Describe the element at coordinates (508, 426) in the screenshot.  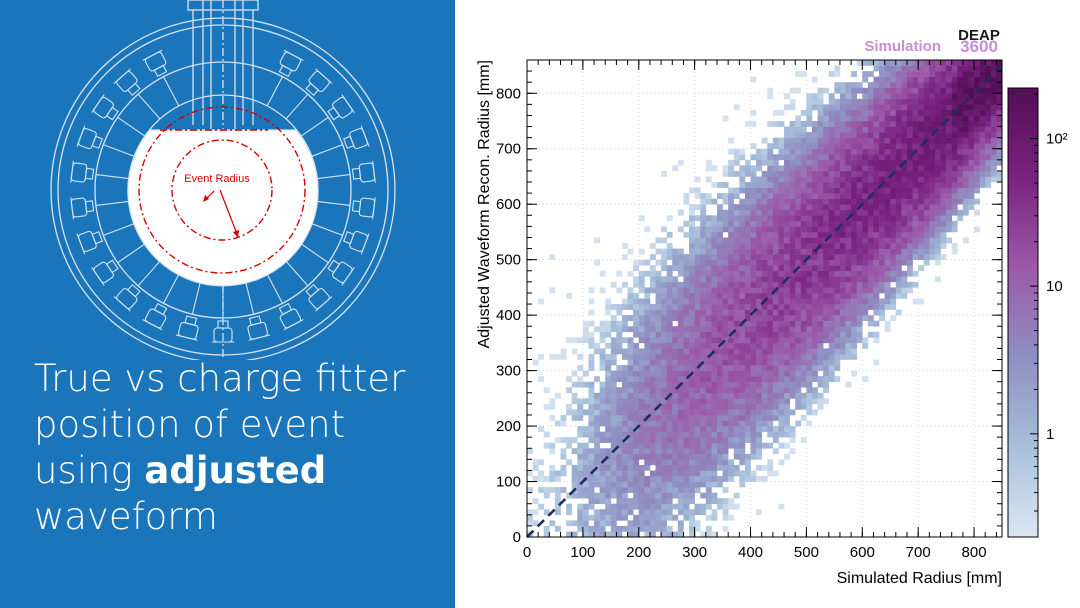
I see `y-tick-label: 200` at that location.